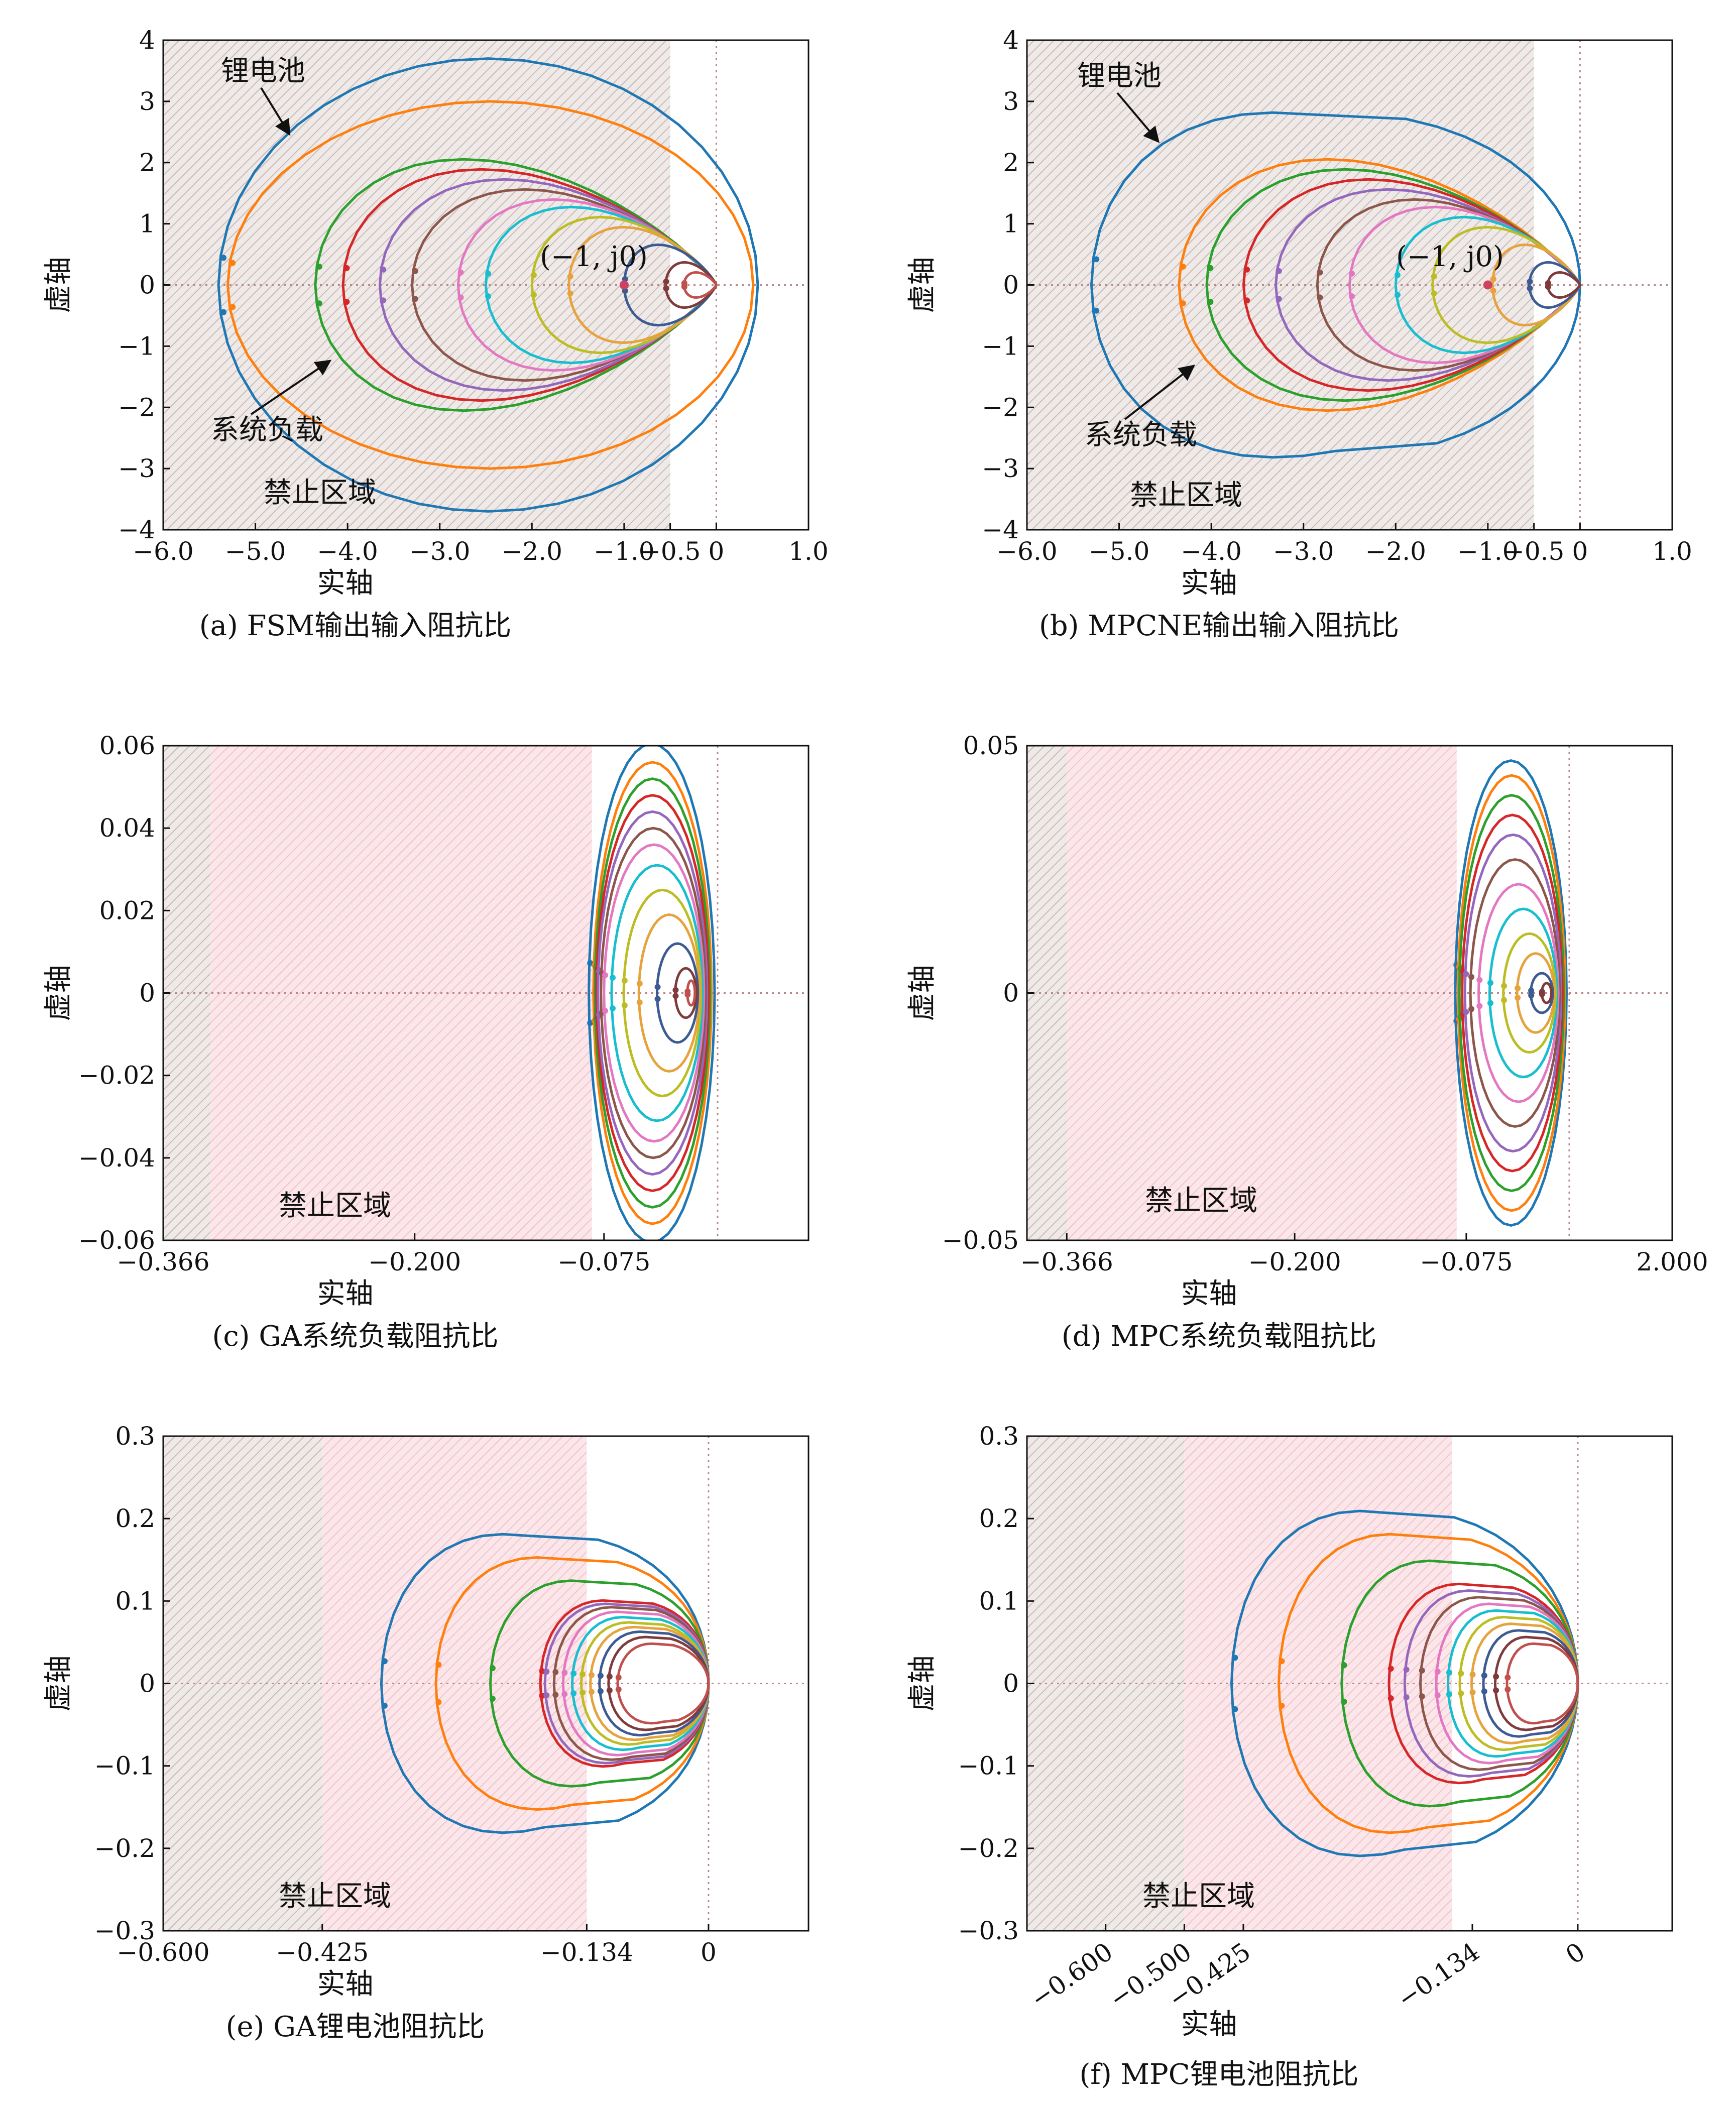 Image resolution: width=1736 pixels, height=2104 pixels. I want to click on y-tick-label: −3, so click(1001, 468).